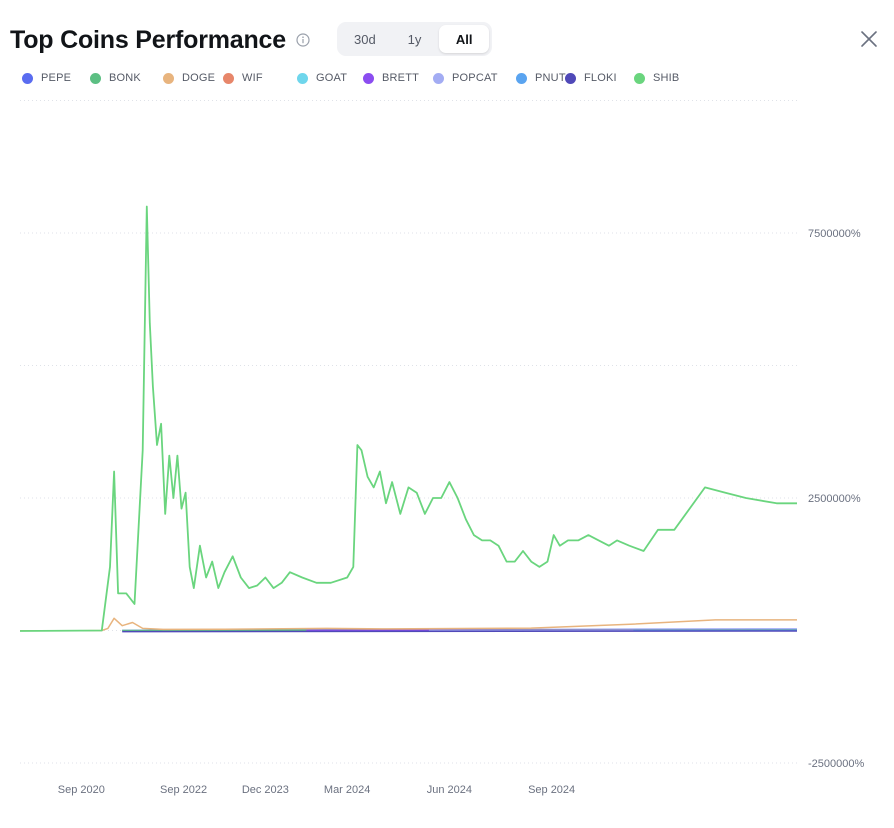 This screenshot has width=894, height=828. I want to click on legend-label: PEPE, so click(56, 78).